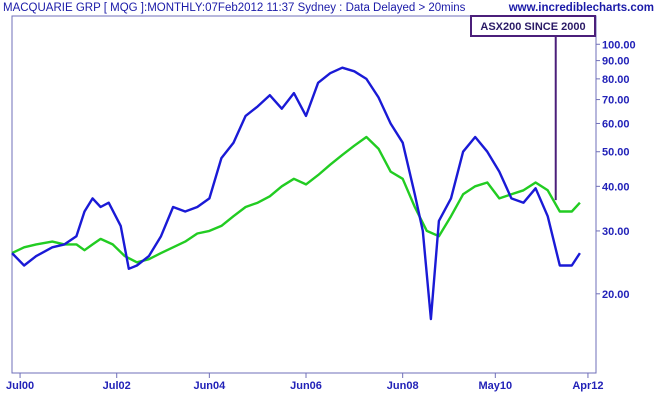 Image resolution: width=660 pixels, height=400 pixels. I want to click on x-axis: Jul00 Jul02 Jun04 Jun06 Jun08 May10 Apr12, so click(305, 382).